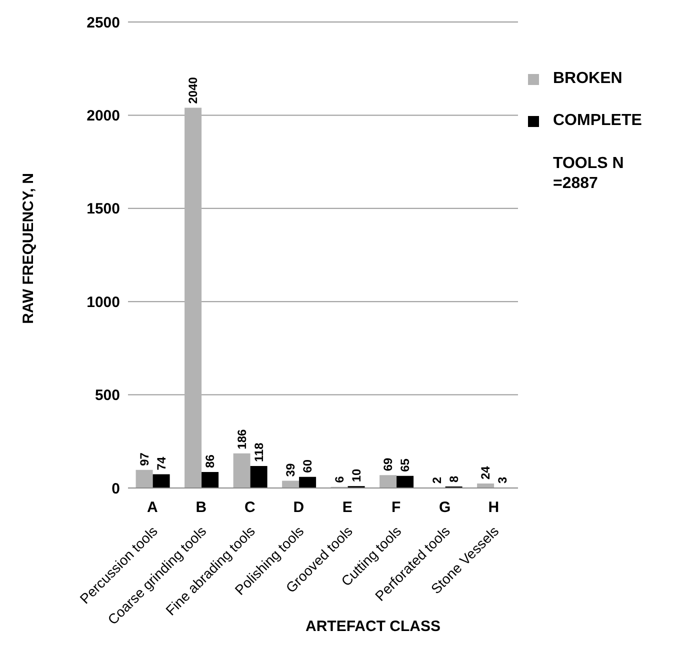 Image resolution: width=675 pixels, height=669 pixels. Describe the element at coordinates (307, 466) in the screenshot. I see `data-label: 60` at that location.